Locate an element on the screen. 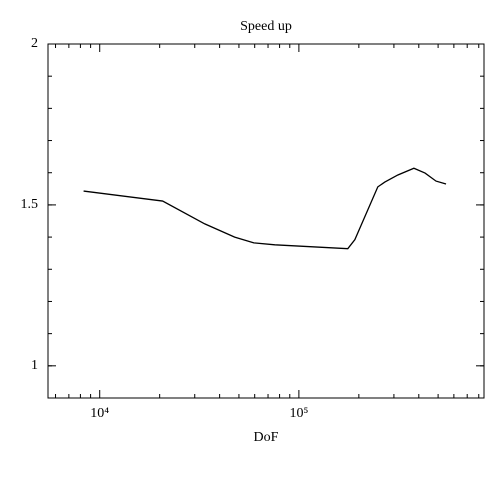 The height and width of the screenshot is (493, 500). y-tick-label: 2 is located at coordinates (34, 43).